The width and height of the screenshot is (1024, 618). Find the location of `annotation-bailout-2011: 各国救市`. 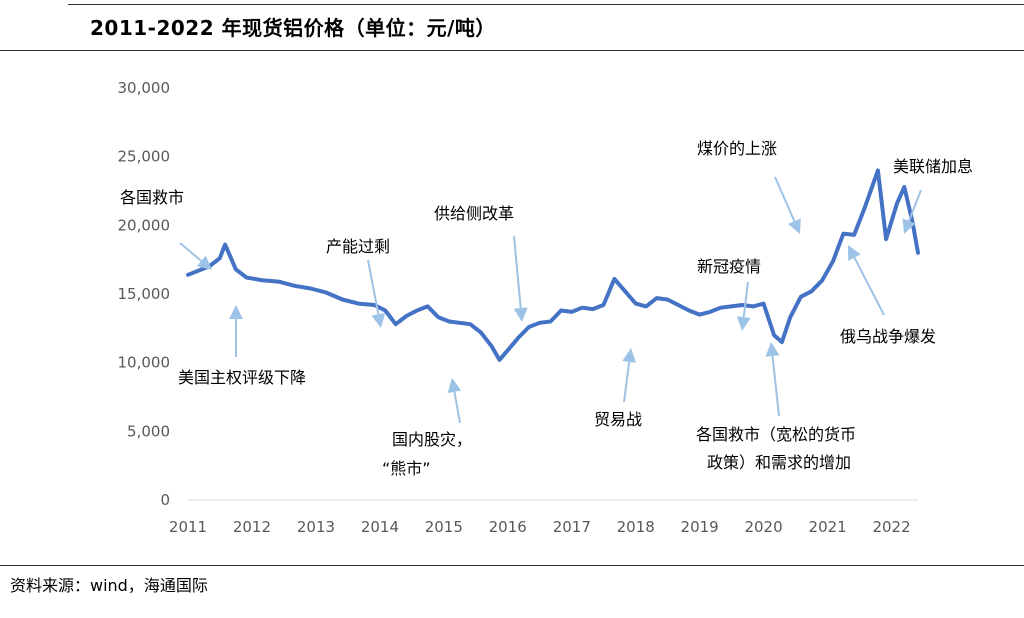

annotation-bailout-2011: 各国救市 is located at coordinates (152, 197).